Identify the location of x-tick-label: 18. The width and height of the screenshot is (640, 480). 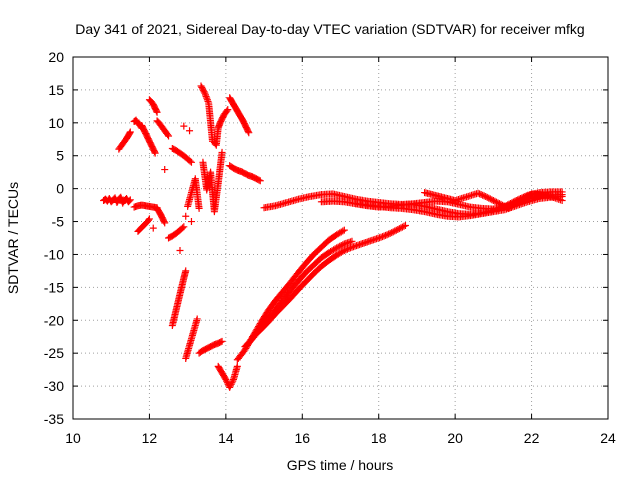
(379, 438).